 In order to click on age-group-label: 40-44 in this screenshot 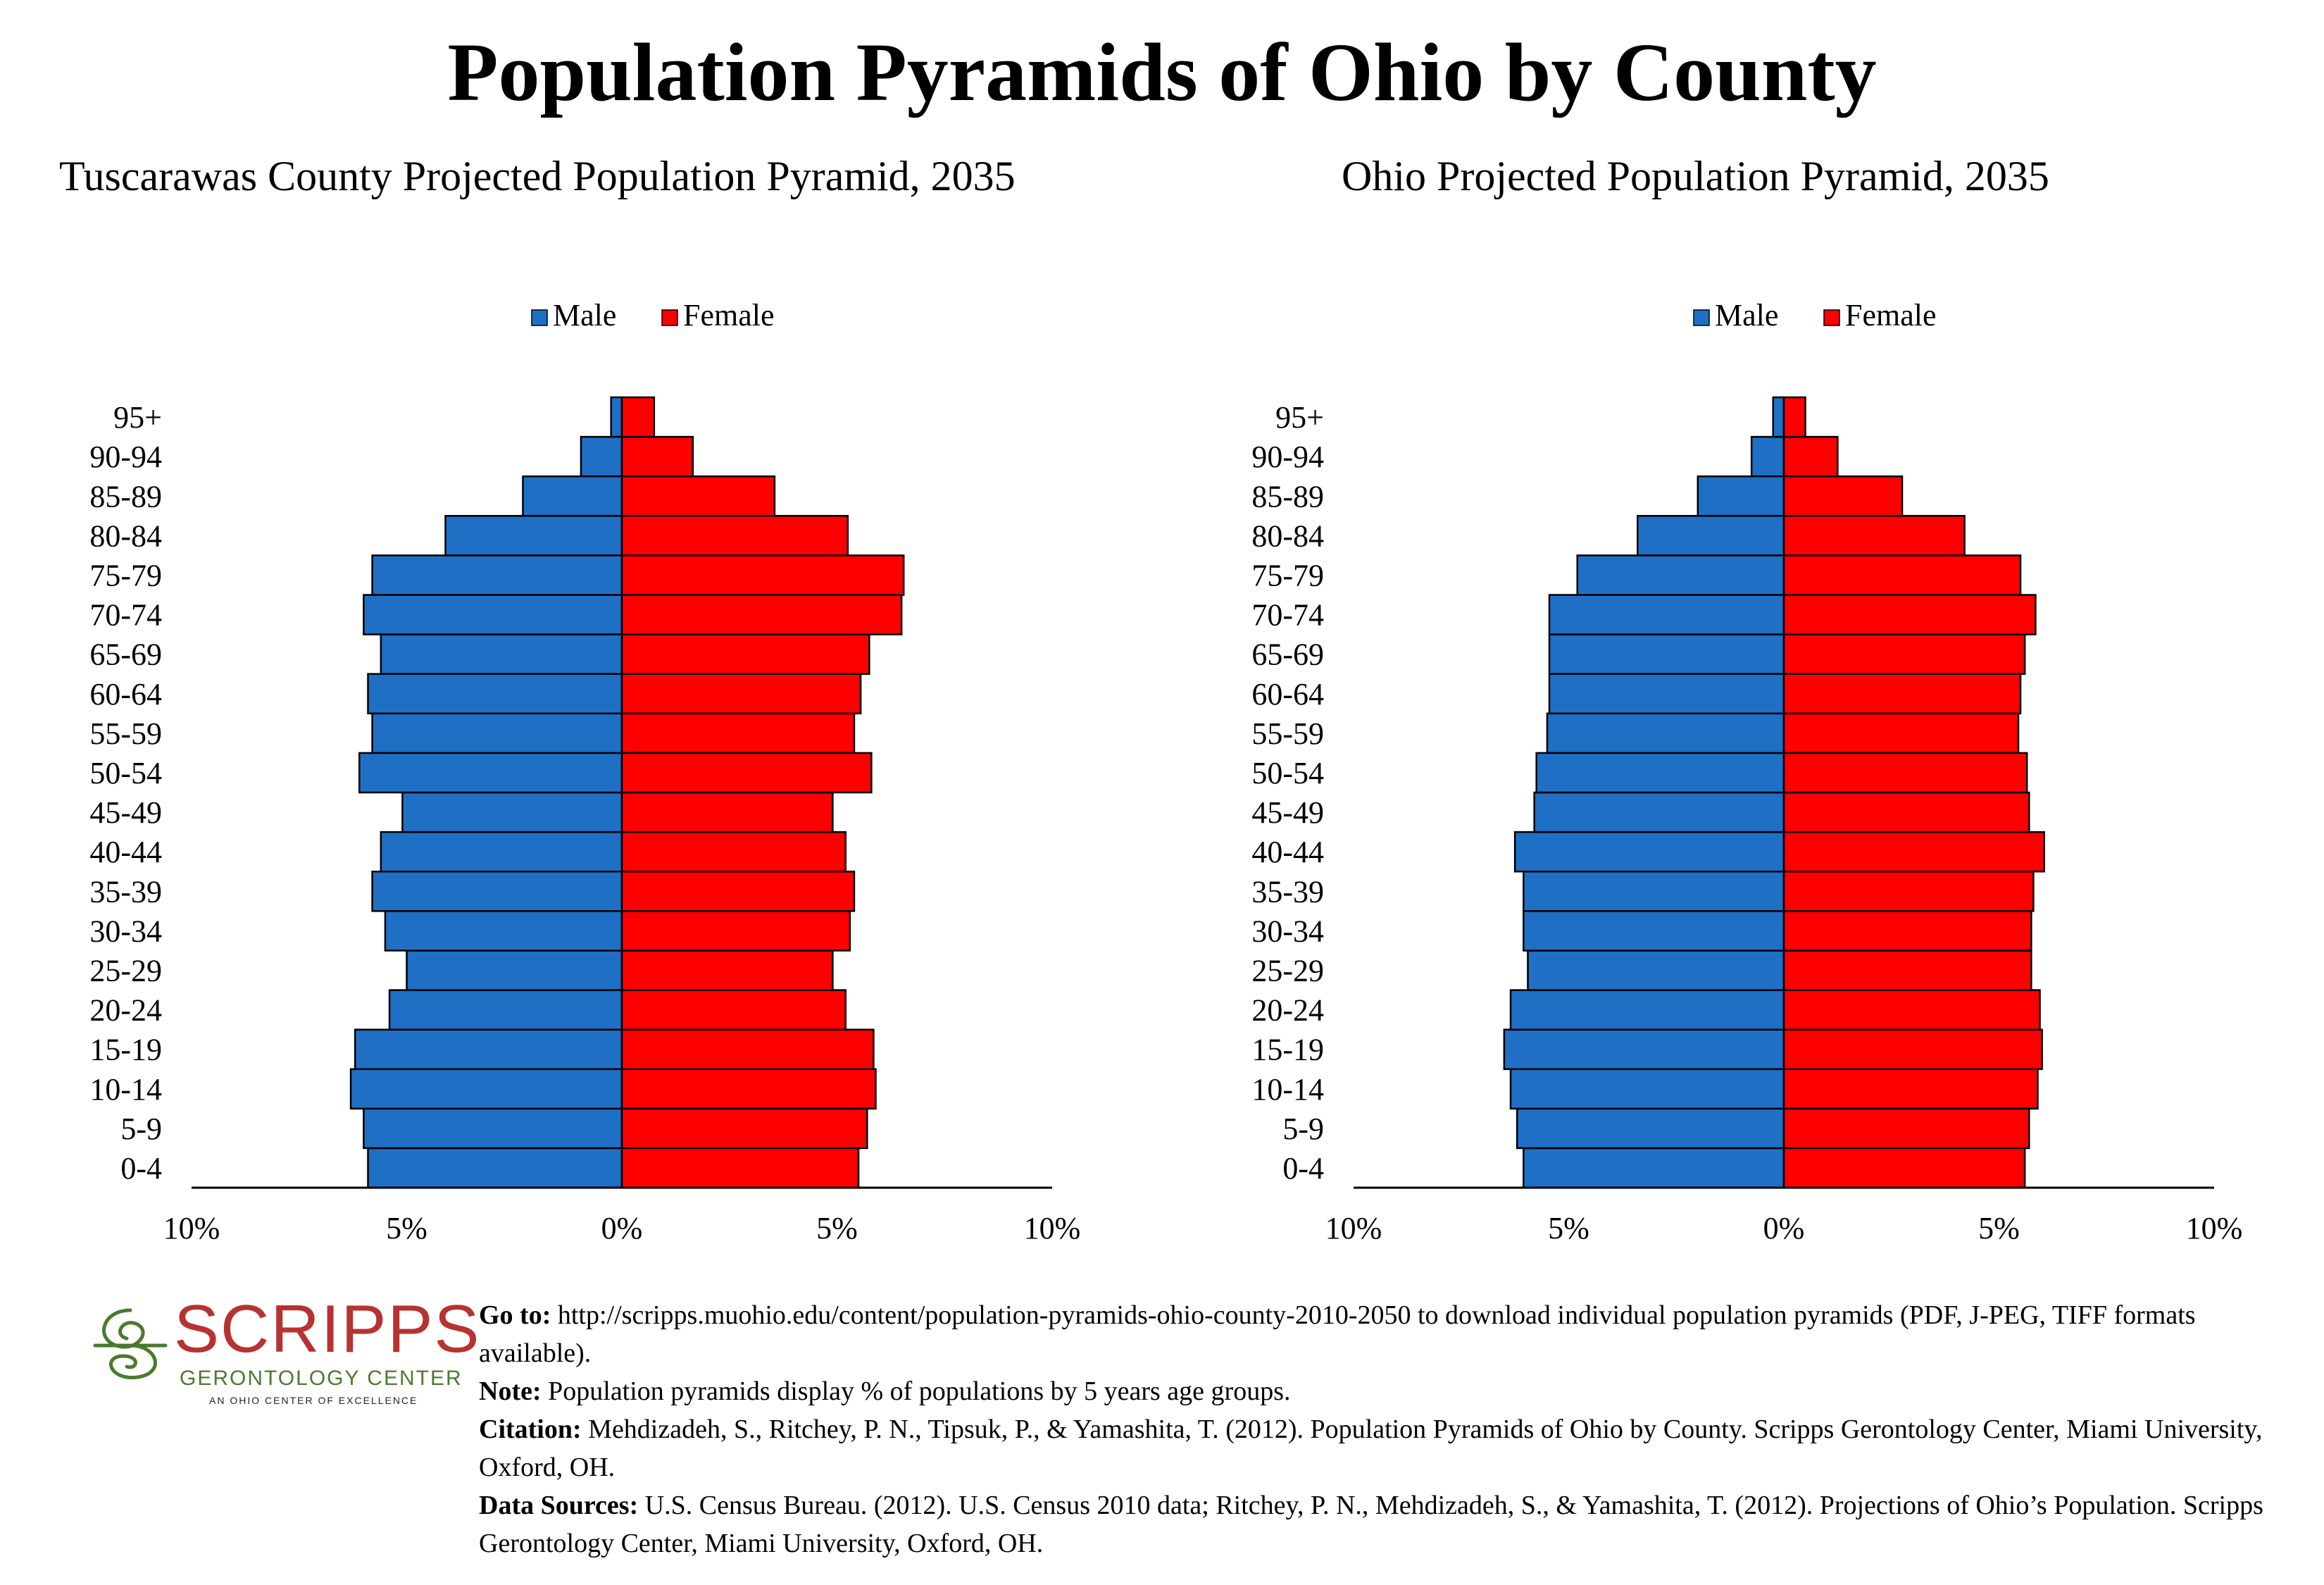, I will do `click(1287, 852)`.